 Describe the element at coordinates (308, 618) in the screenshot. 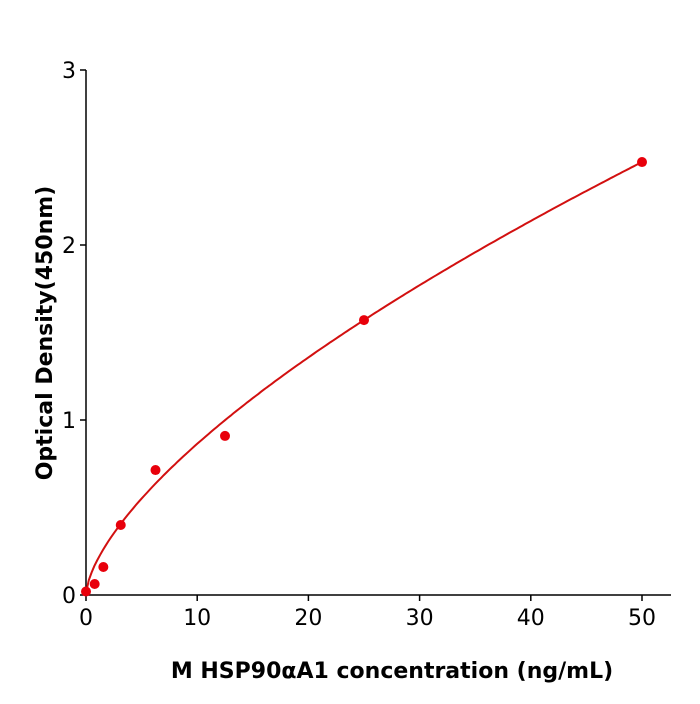

I see `x-tick-label: 20` at that location.